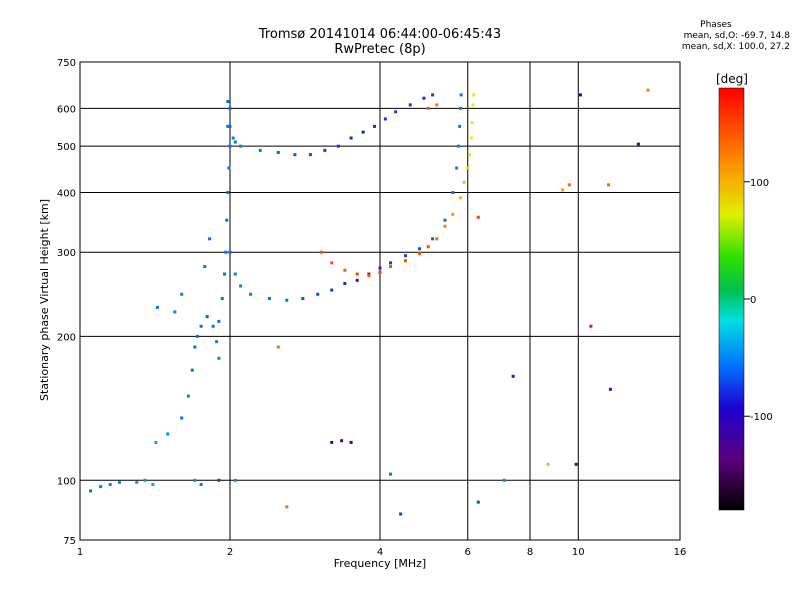  What do you see at coordinates (80, 552) in the screenshot?
I see `x-tick-label: 1` at bounding box center [80, 552].